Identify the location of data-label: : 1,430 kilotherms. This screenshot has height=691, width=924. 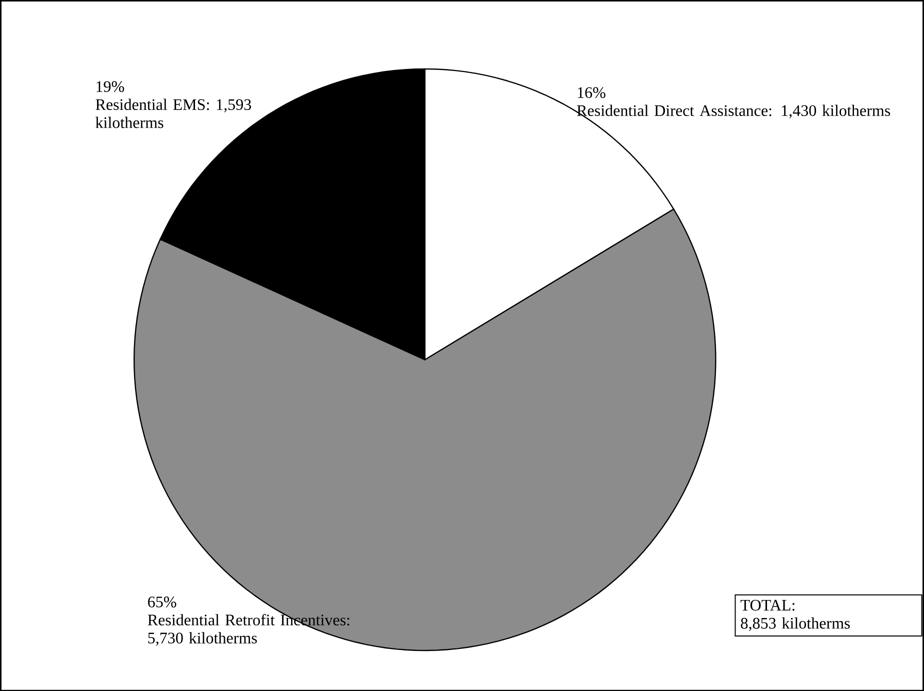
(829, 111).